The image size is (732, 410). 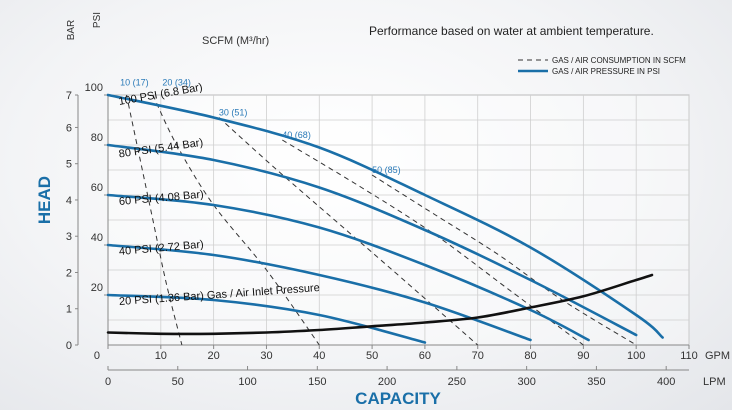 I want to click on consumption-label: 40 (68), so click(x=296, y=135).